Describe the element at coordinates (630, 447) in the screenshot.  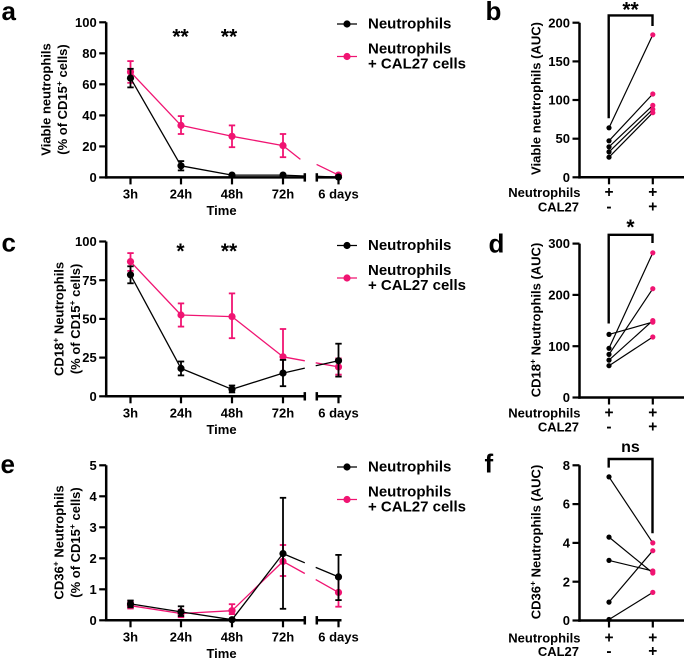
I see `svg-text: ns` at that location.